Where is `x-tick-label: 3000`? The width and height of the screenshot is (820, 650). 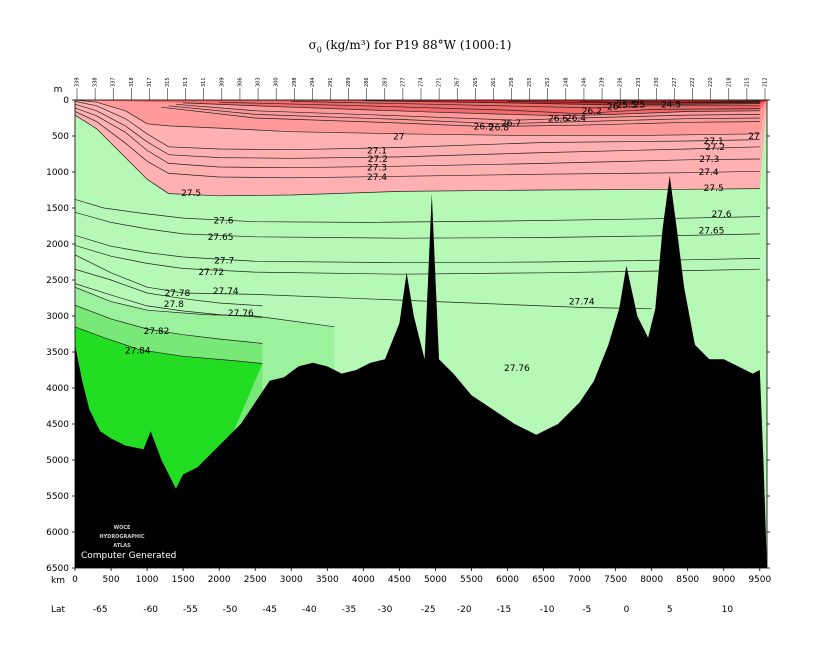
x-tick-label: 3000 is located at coordinates (291, 580).